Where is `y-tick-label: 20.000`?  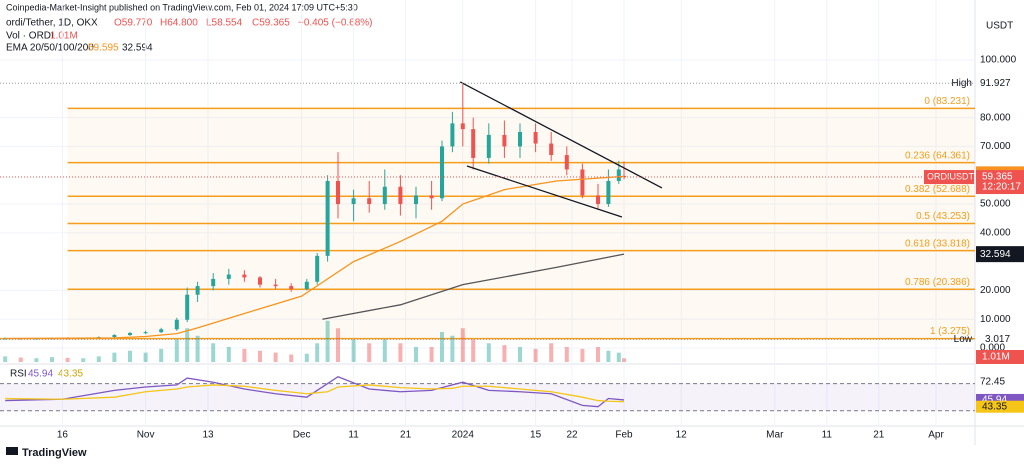 y-tick-label: 20.000 is located at coordinates (995, 290).